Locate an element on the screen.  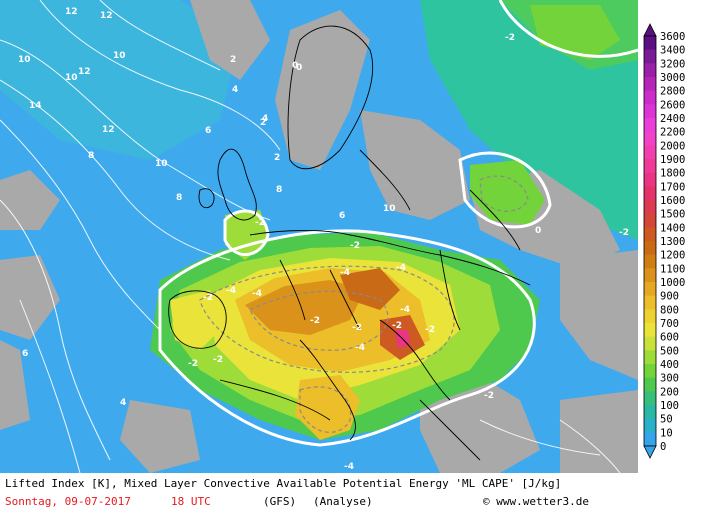
legend-label: 1400 is located at coordinates (672, 228).